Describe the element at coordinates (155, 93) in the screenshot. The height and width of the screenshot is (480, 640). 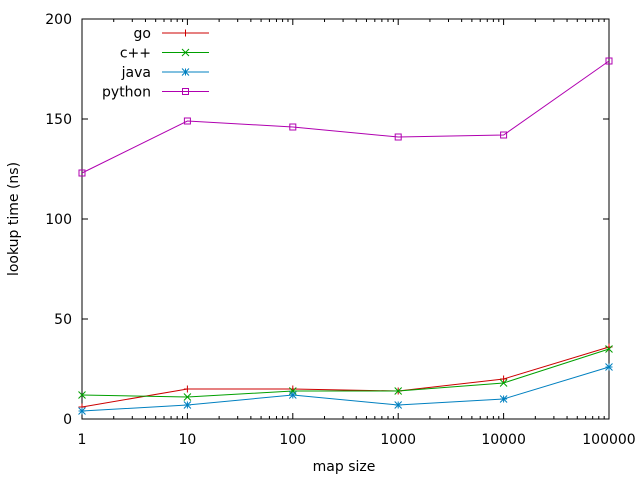
I see `legend-item-python: python` at that location.